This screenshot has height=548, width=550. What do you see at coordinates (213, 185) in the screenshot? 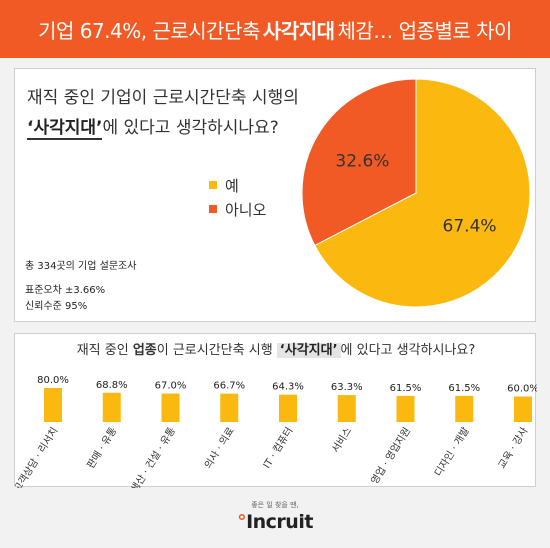
I see `legend-swatch-yes` at bounding box center [213, 185].